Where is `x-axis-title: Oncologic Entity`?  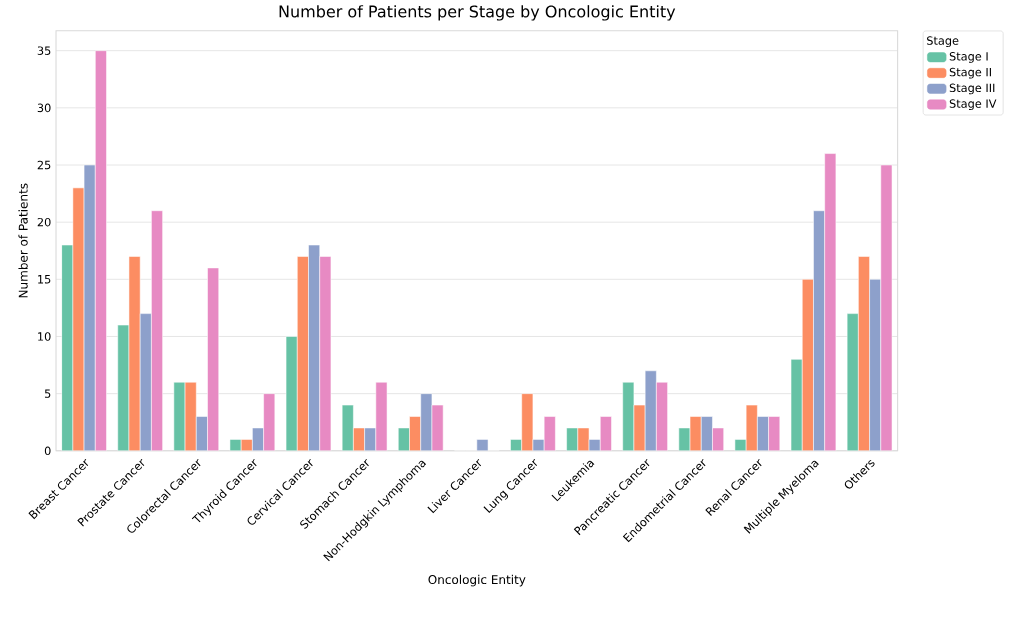
x-axis-title: Oncologic Entity is located at coordinates (477, 581).